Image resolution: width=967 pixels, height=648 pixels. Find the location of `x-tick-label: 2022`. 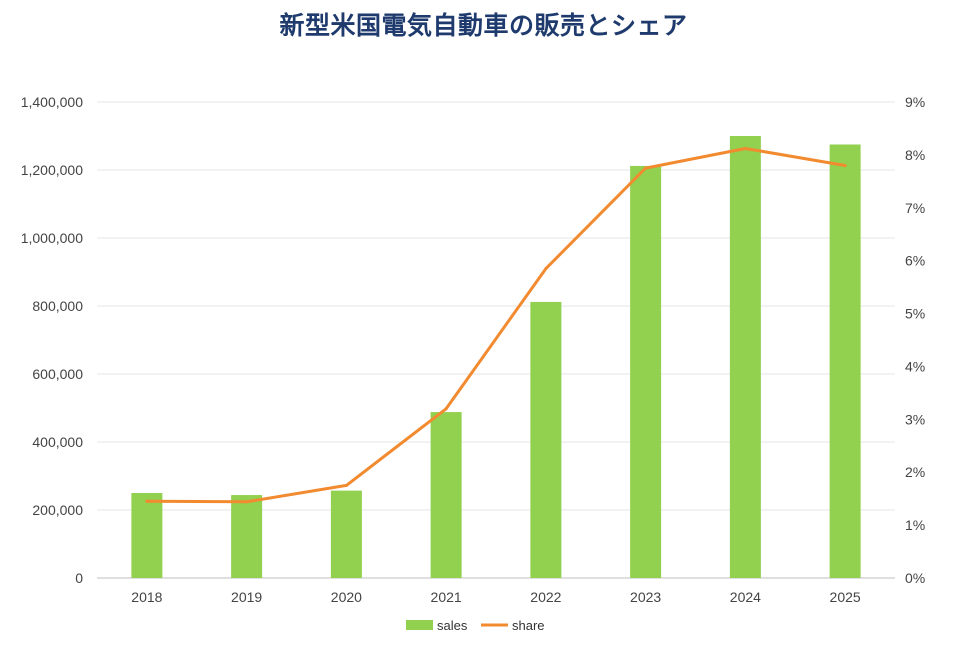

x-tick-label: 2022 is located at coordinates (545, 597).